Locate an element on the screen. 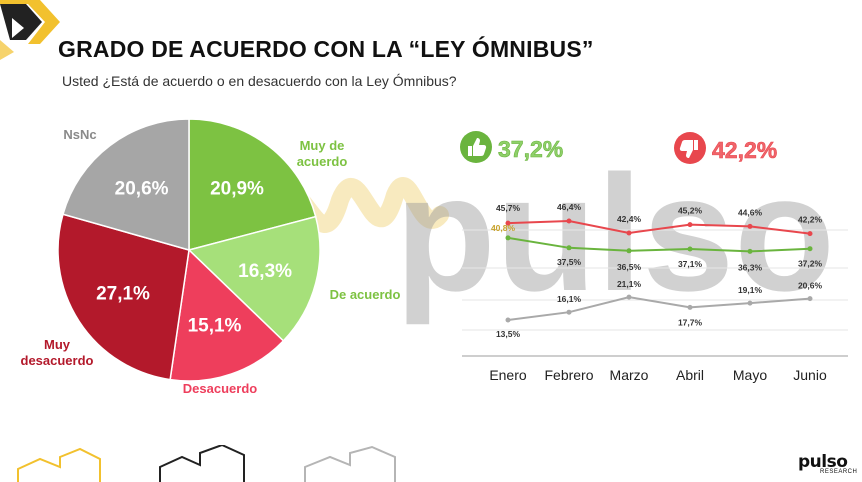  pie-category-label: Muy desacuerdo is located at coordinates (57, 352).